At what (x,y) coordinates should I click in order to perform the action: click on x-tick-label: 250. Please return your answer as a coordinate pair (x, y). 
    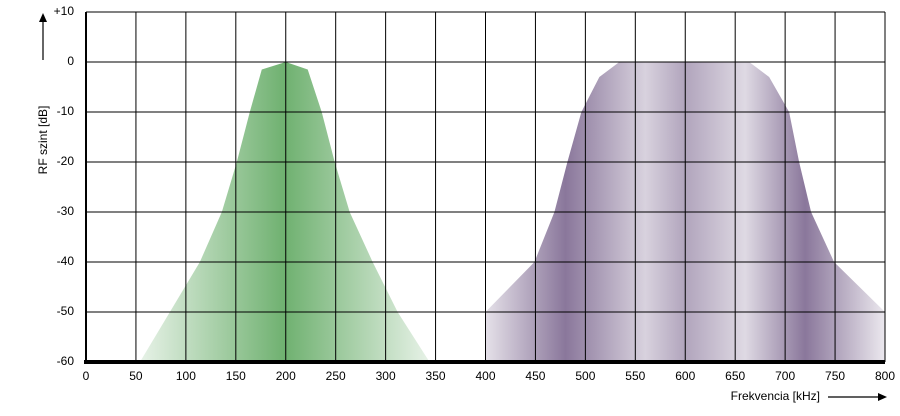
    Looking at the image, I should click on (336, 376).